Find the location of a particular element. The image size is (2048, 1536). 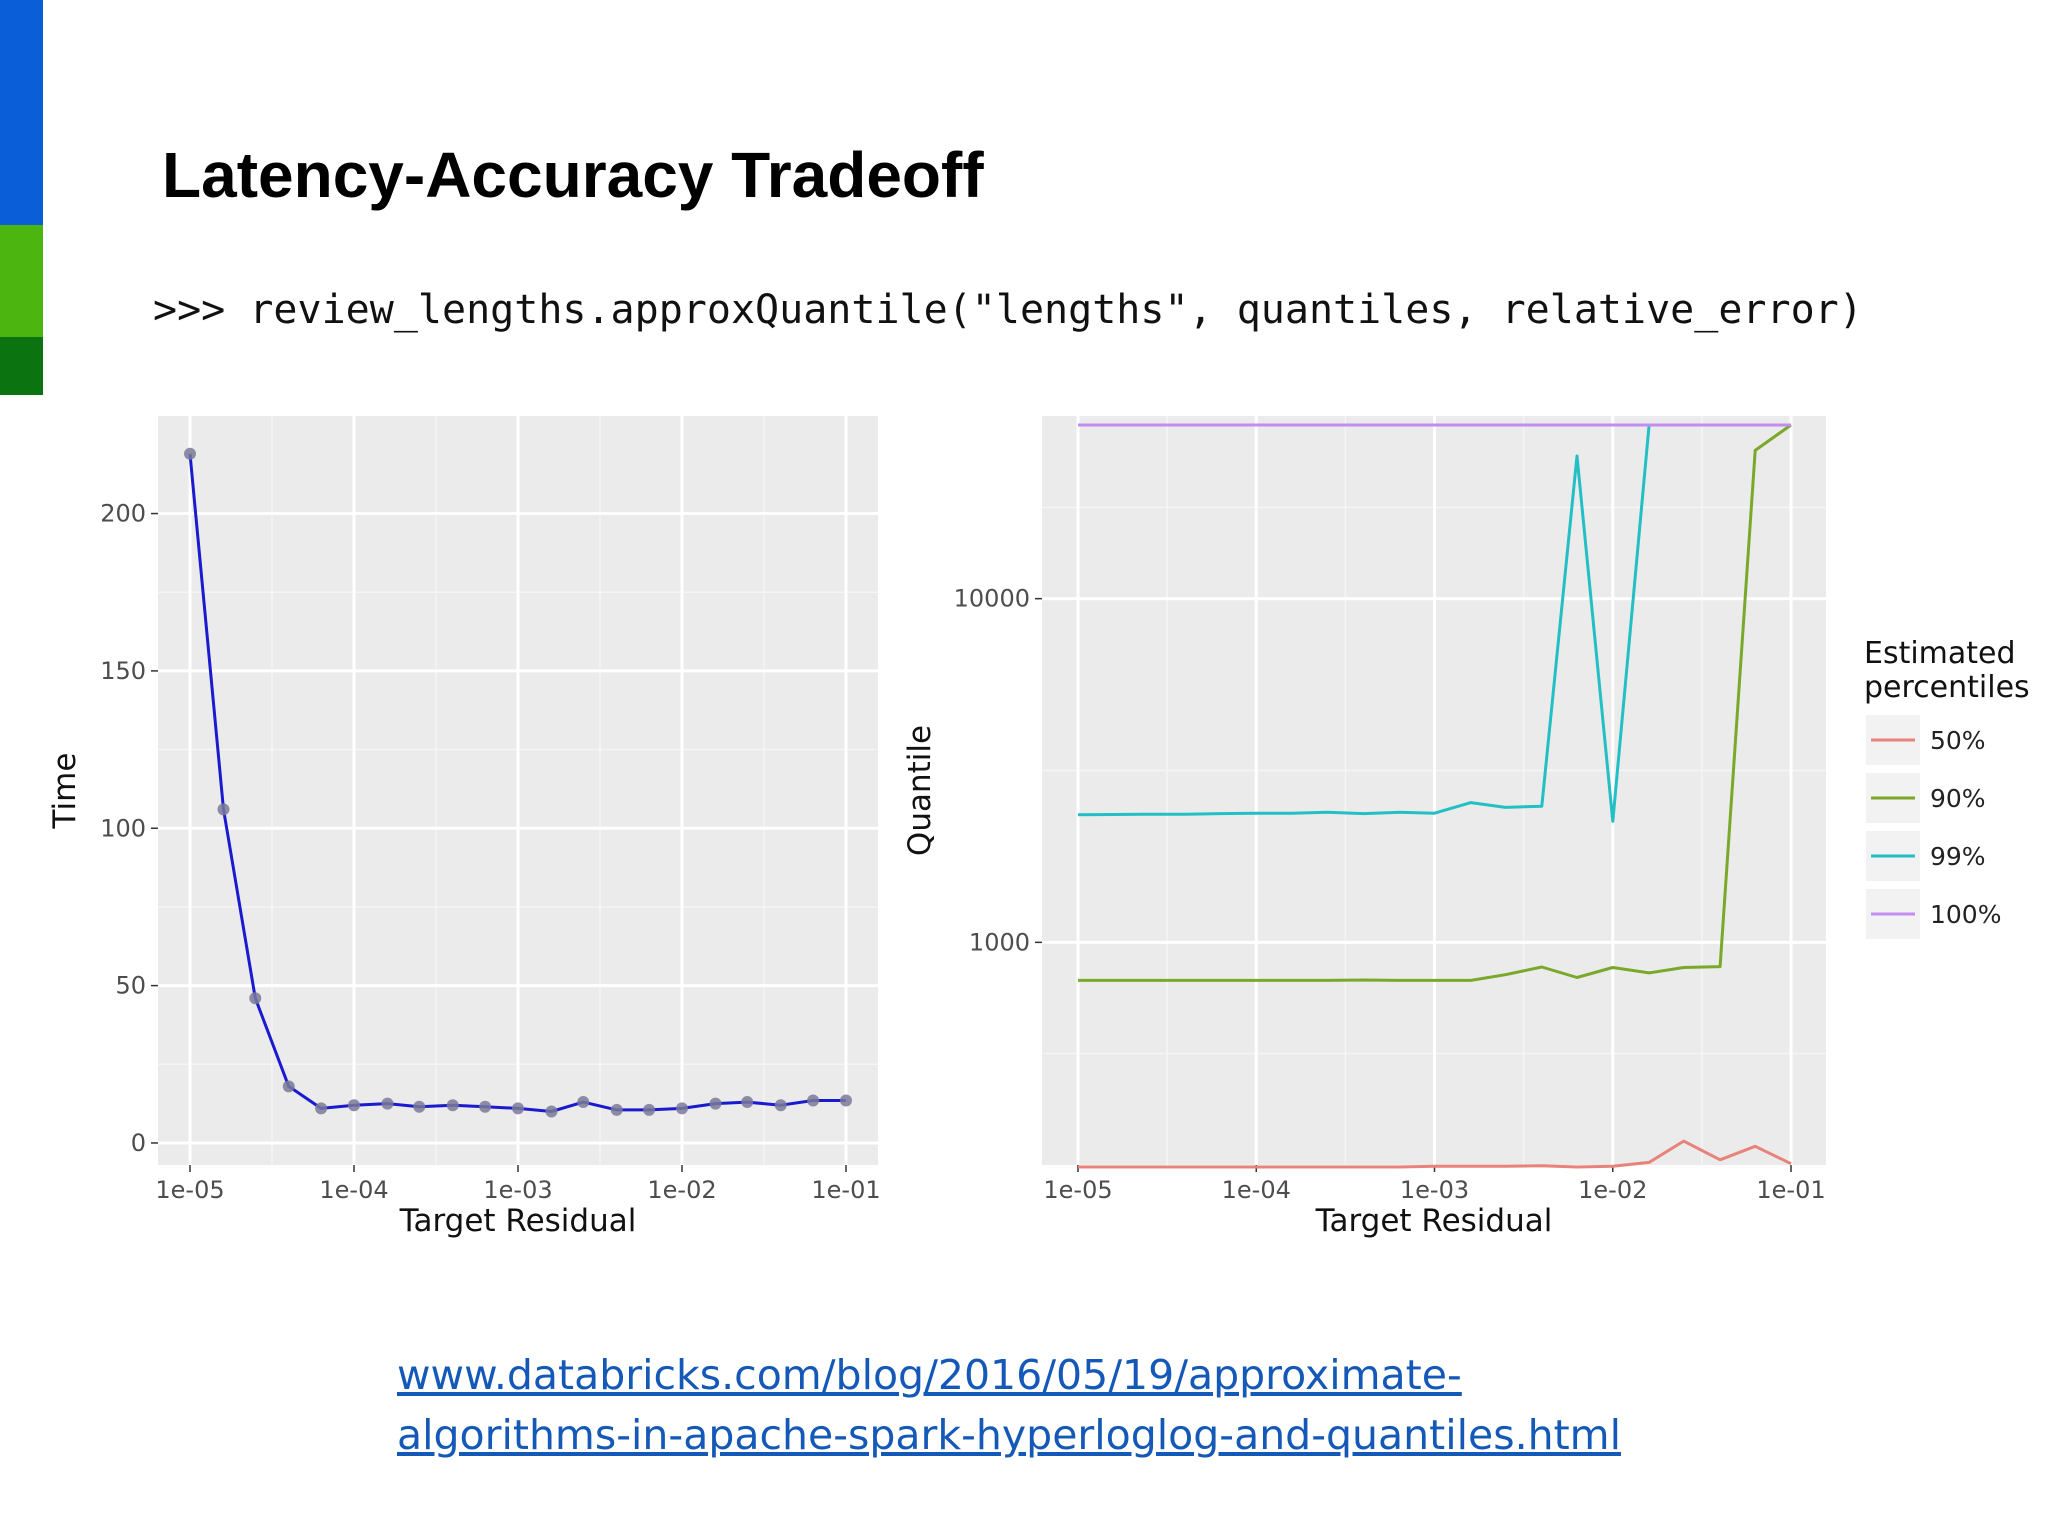

y-tick-label: 10000 is located at coordinates (992, 599).